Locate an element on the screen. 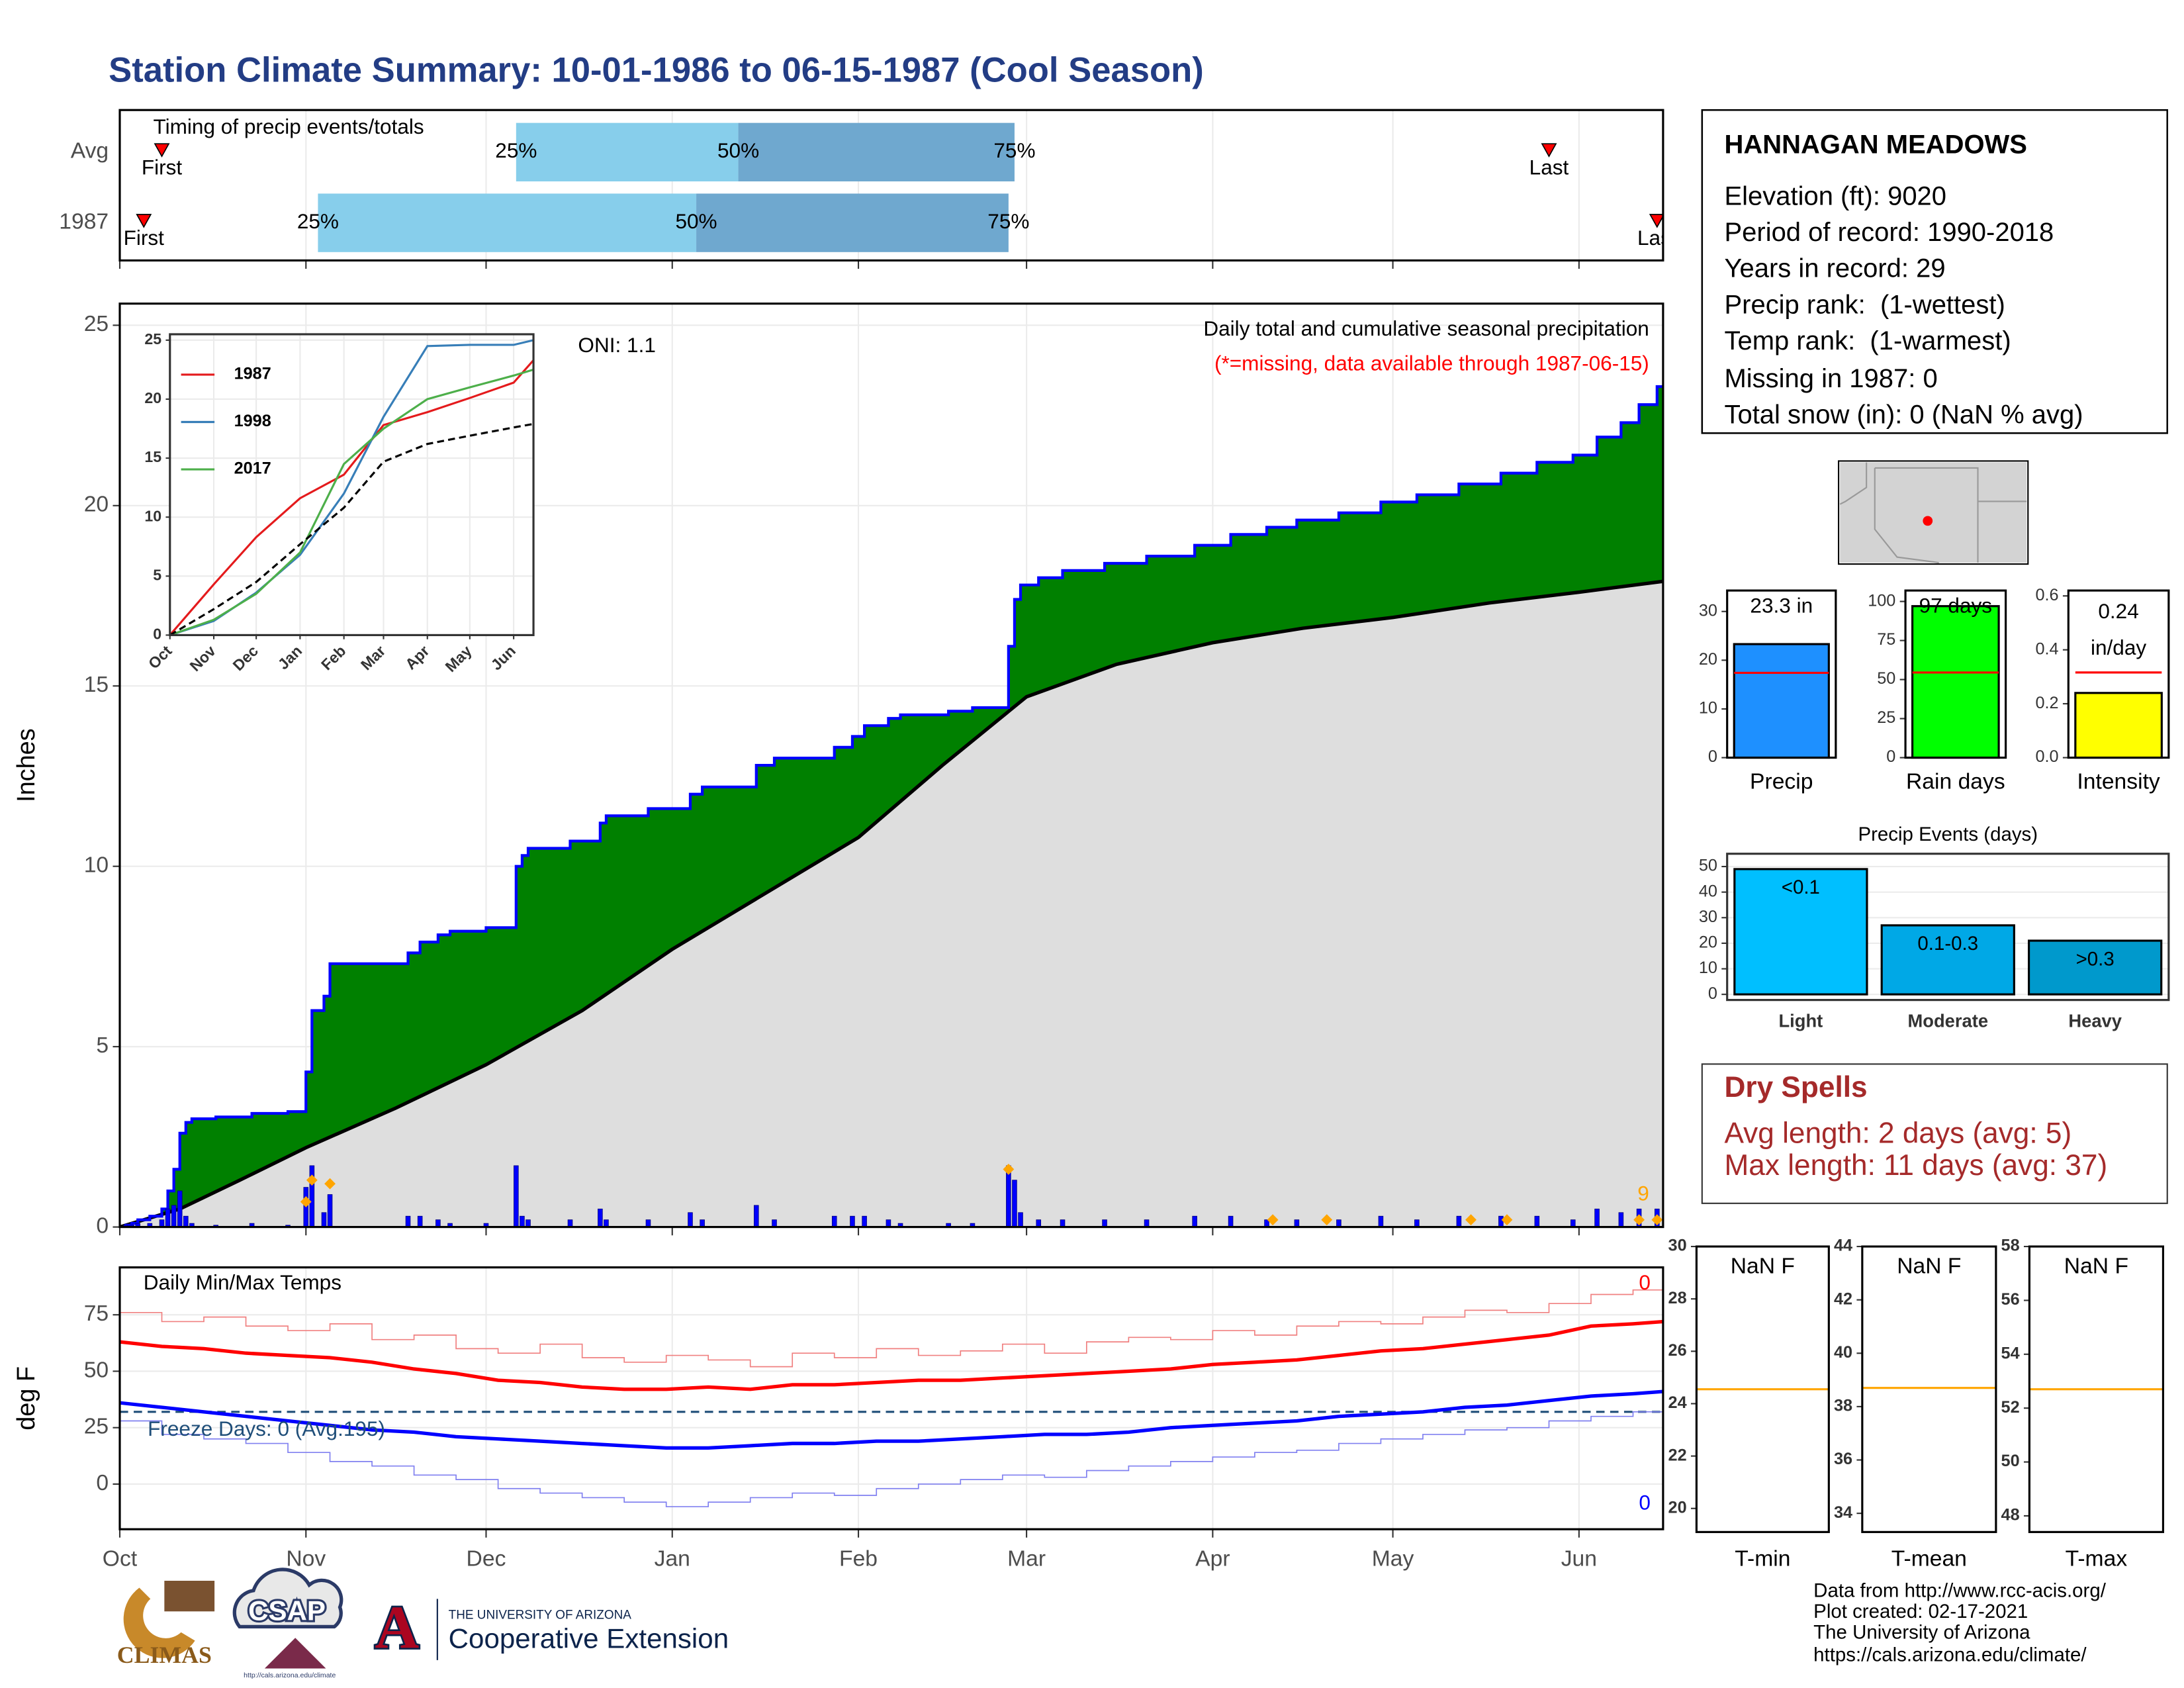 This screenshot has width=2184, height=1688. logo-text: CSAP is located at coordinates (287, 1610).